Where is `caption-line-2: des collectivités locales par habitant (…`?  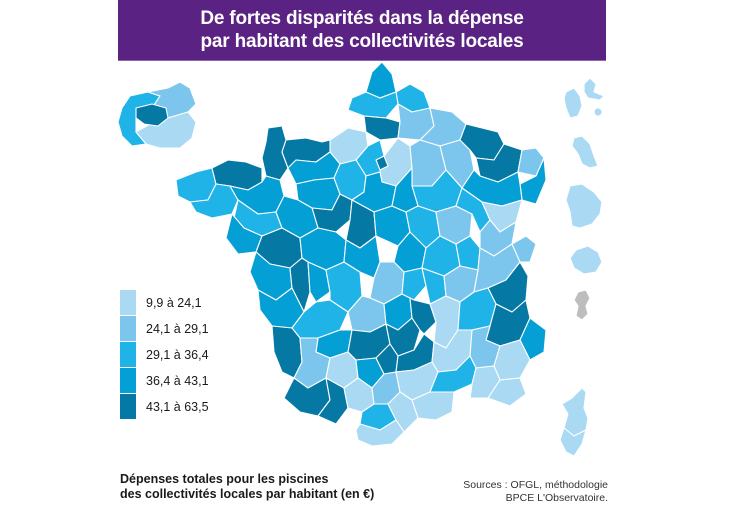 caption-line-2: des collectivités locales par habitant (… is located at coordinates (247, 494).